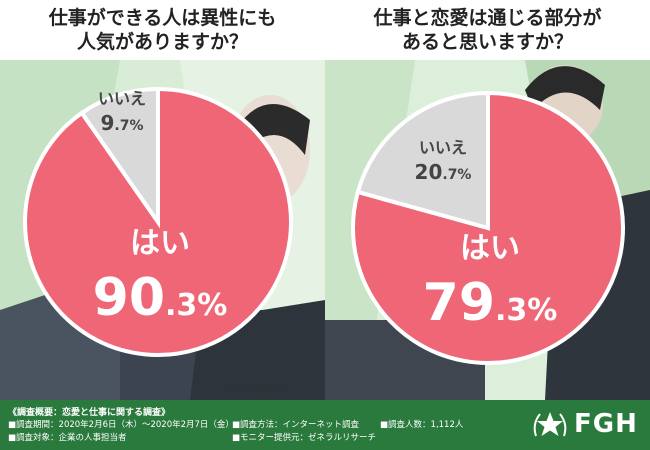 This screenshot has width=650, height=450. I want to click on chart-1-yes-value: 90.3%, so click(160, 298).